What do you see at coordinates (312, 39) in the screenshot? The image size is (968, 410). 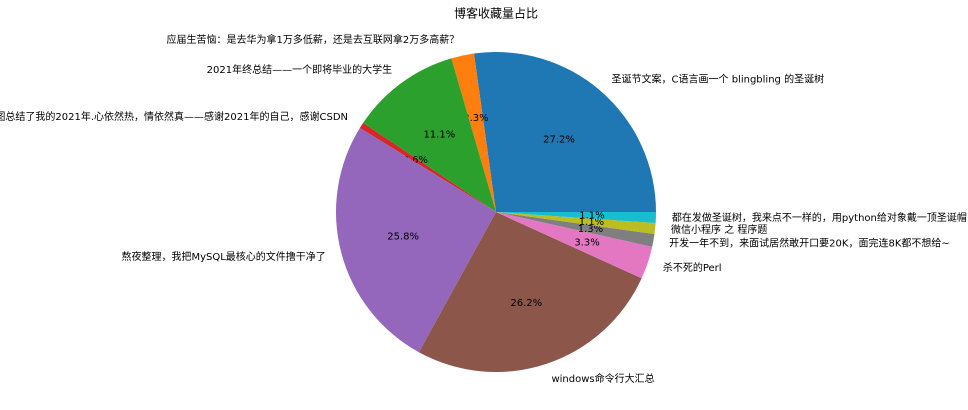 I see `slice-label: 应届生苦恼：是去华为拿1万多低薪，还是去互联网拿2万多高薪？` at bounding box center [312, 39].